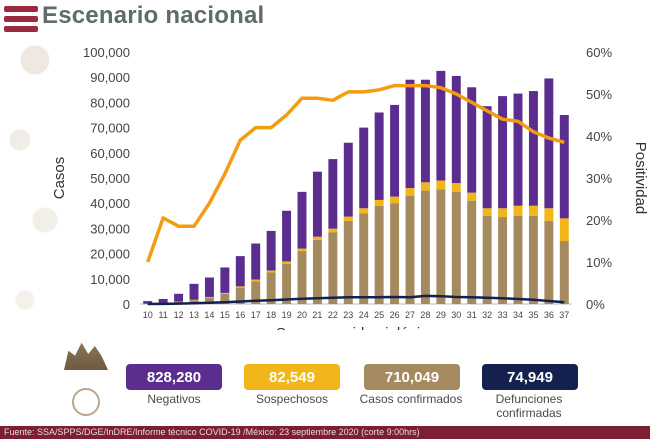 This screenshot has width=650, height=439. Describe the element at coordinates (110, 254) in the screenshot. I see `y-tick-label: 20,000` at that location.